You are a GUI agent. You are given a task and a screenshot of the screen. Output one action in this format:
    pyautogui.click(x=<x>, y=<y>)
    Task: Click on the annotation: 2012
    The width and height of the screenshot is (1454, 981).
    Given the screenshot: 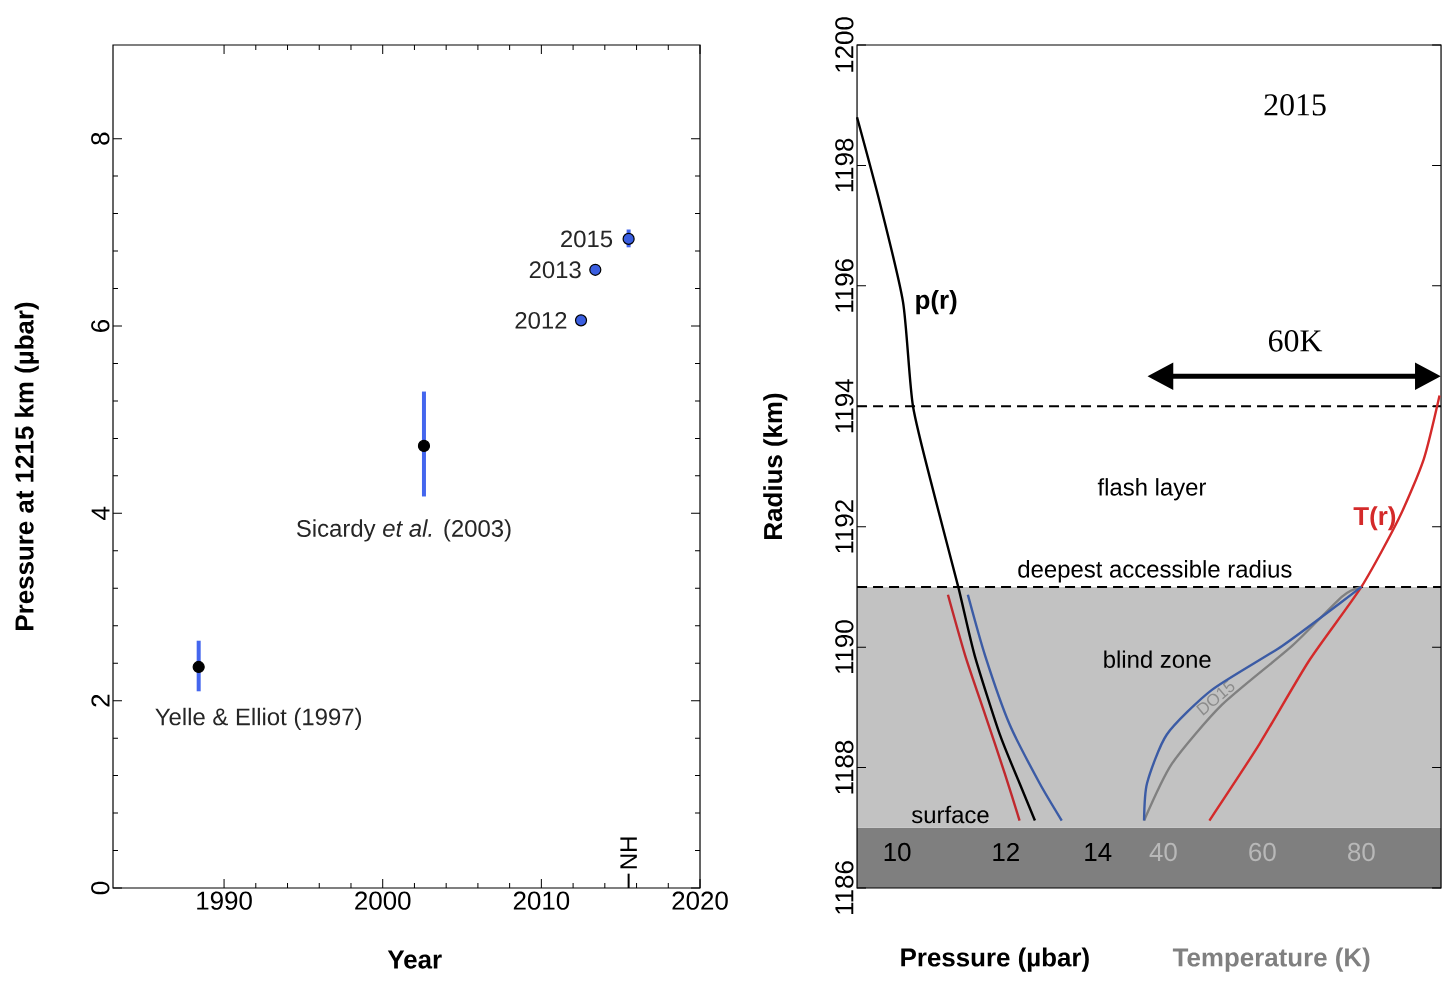 What is the action you would take?
    pyautogui.click(x=541, y=320)
    